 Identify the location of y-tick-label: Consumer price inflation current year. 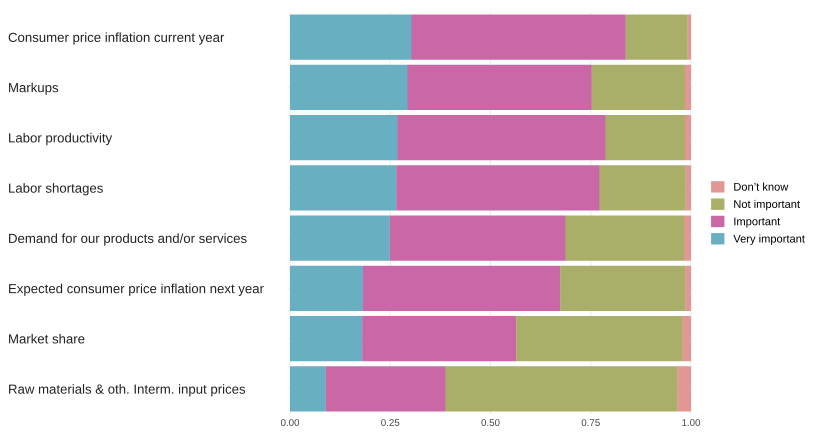
(116, 38).